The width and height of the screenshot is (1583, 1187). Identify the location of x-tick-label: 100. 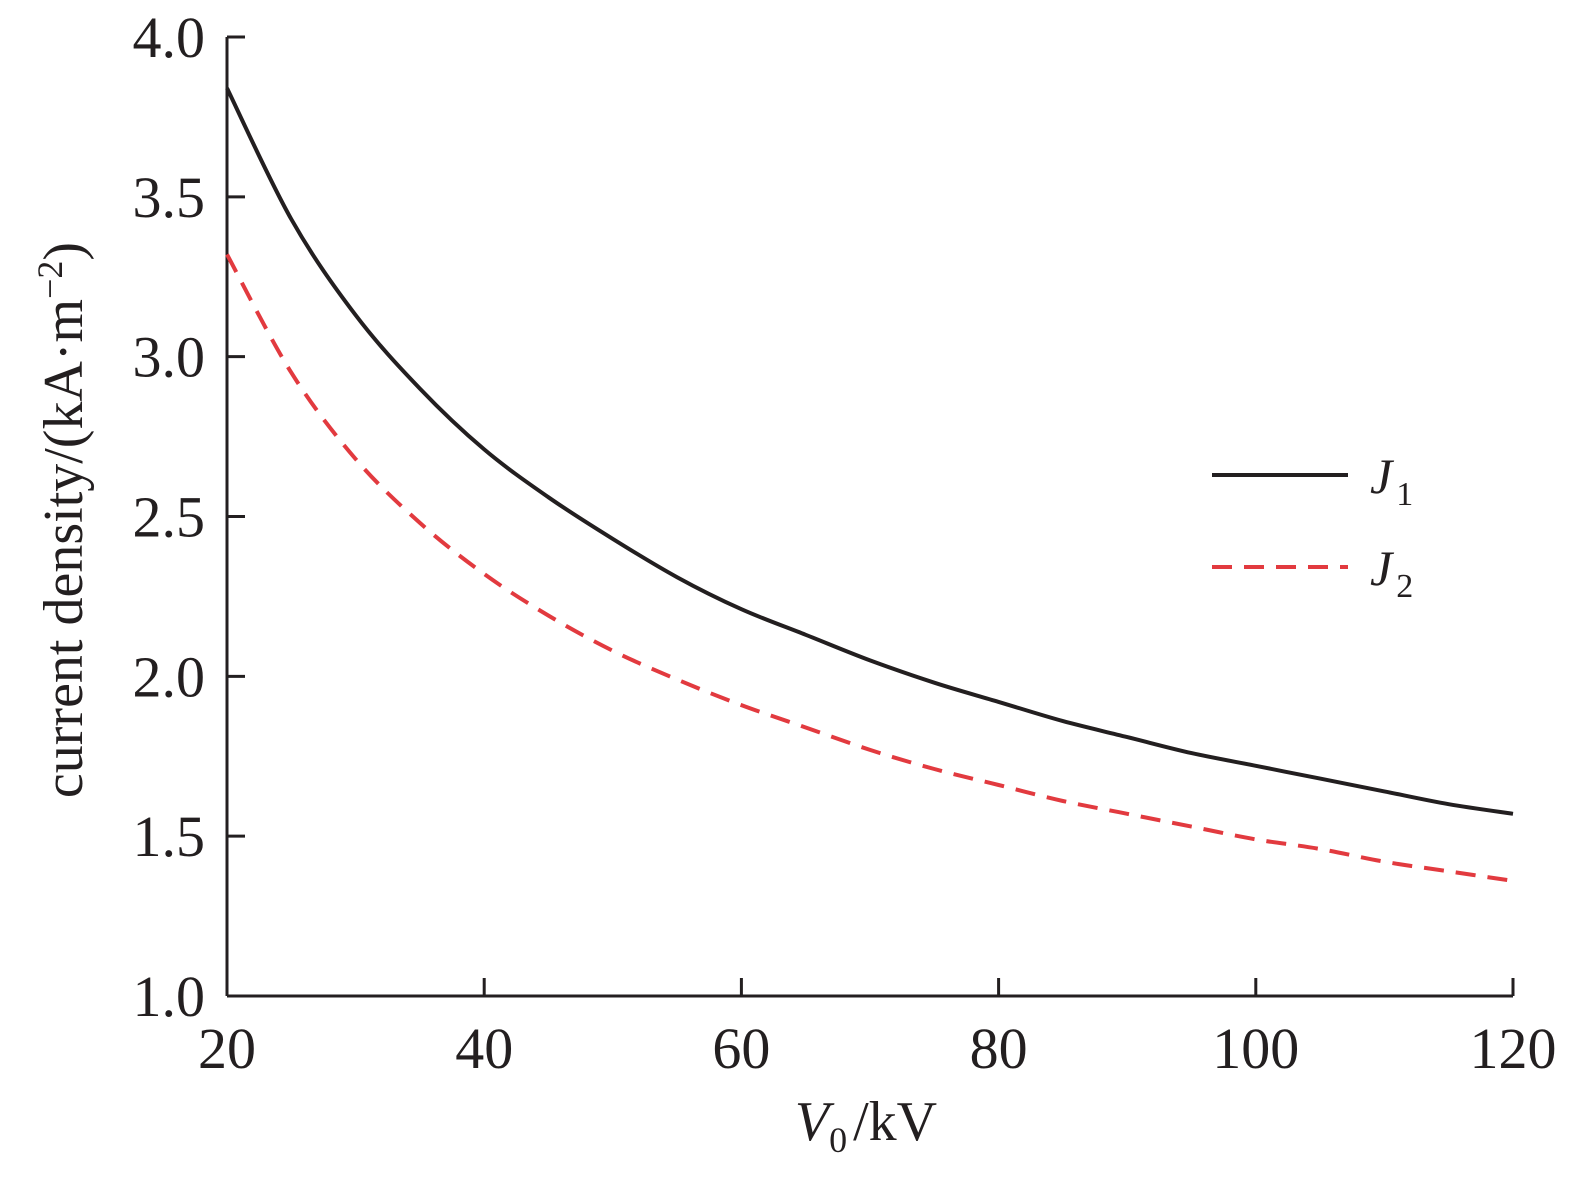
(1255, 1048).